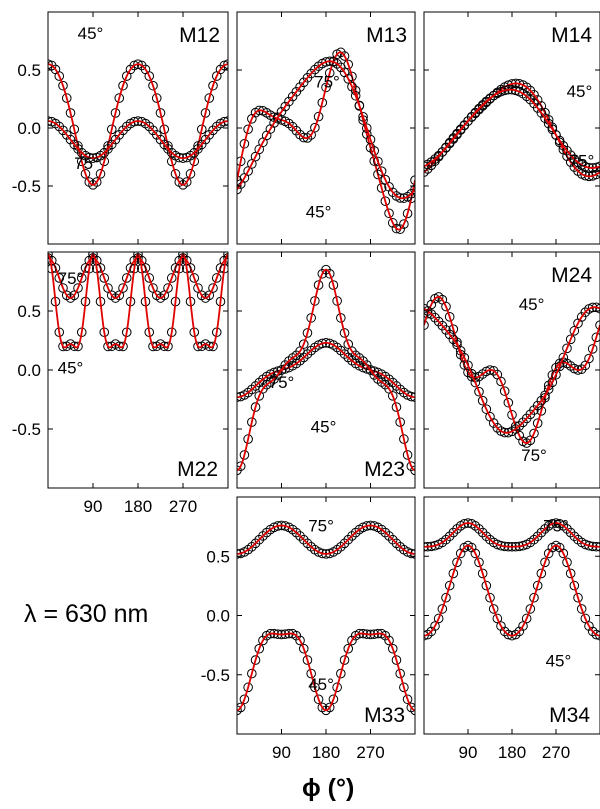 The width and height of the screenshot is (600, 809). I want to click on panel-title: M24, so click(571, 275).